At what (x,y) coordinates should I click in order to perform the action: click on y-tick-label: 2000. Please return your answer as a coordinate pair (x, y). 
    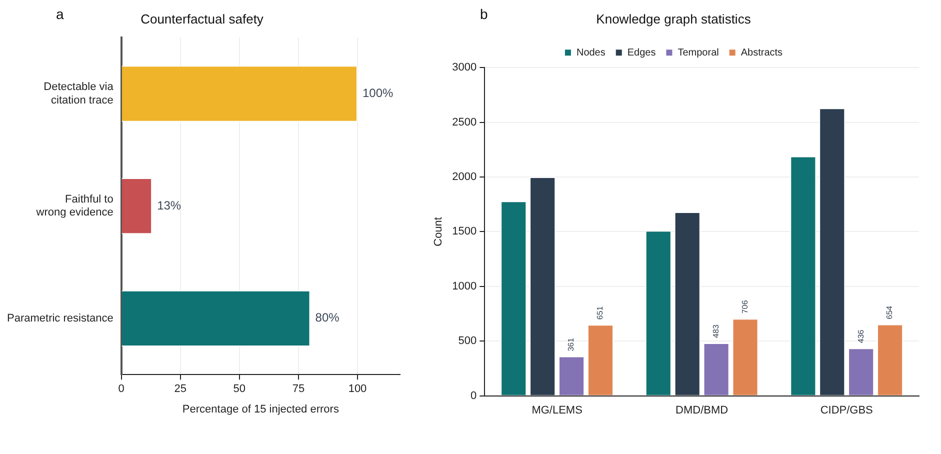
    Looking at the image, I should click on (464, 177).